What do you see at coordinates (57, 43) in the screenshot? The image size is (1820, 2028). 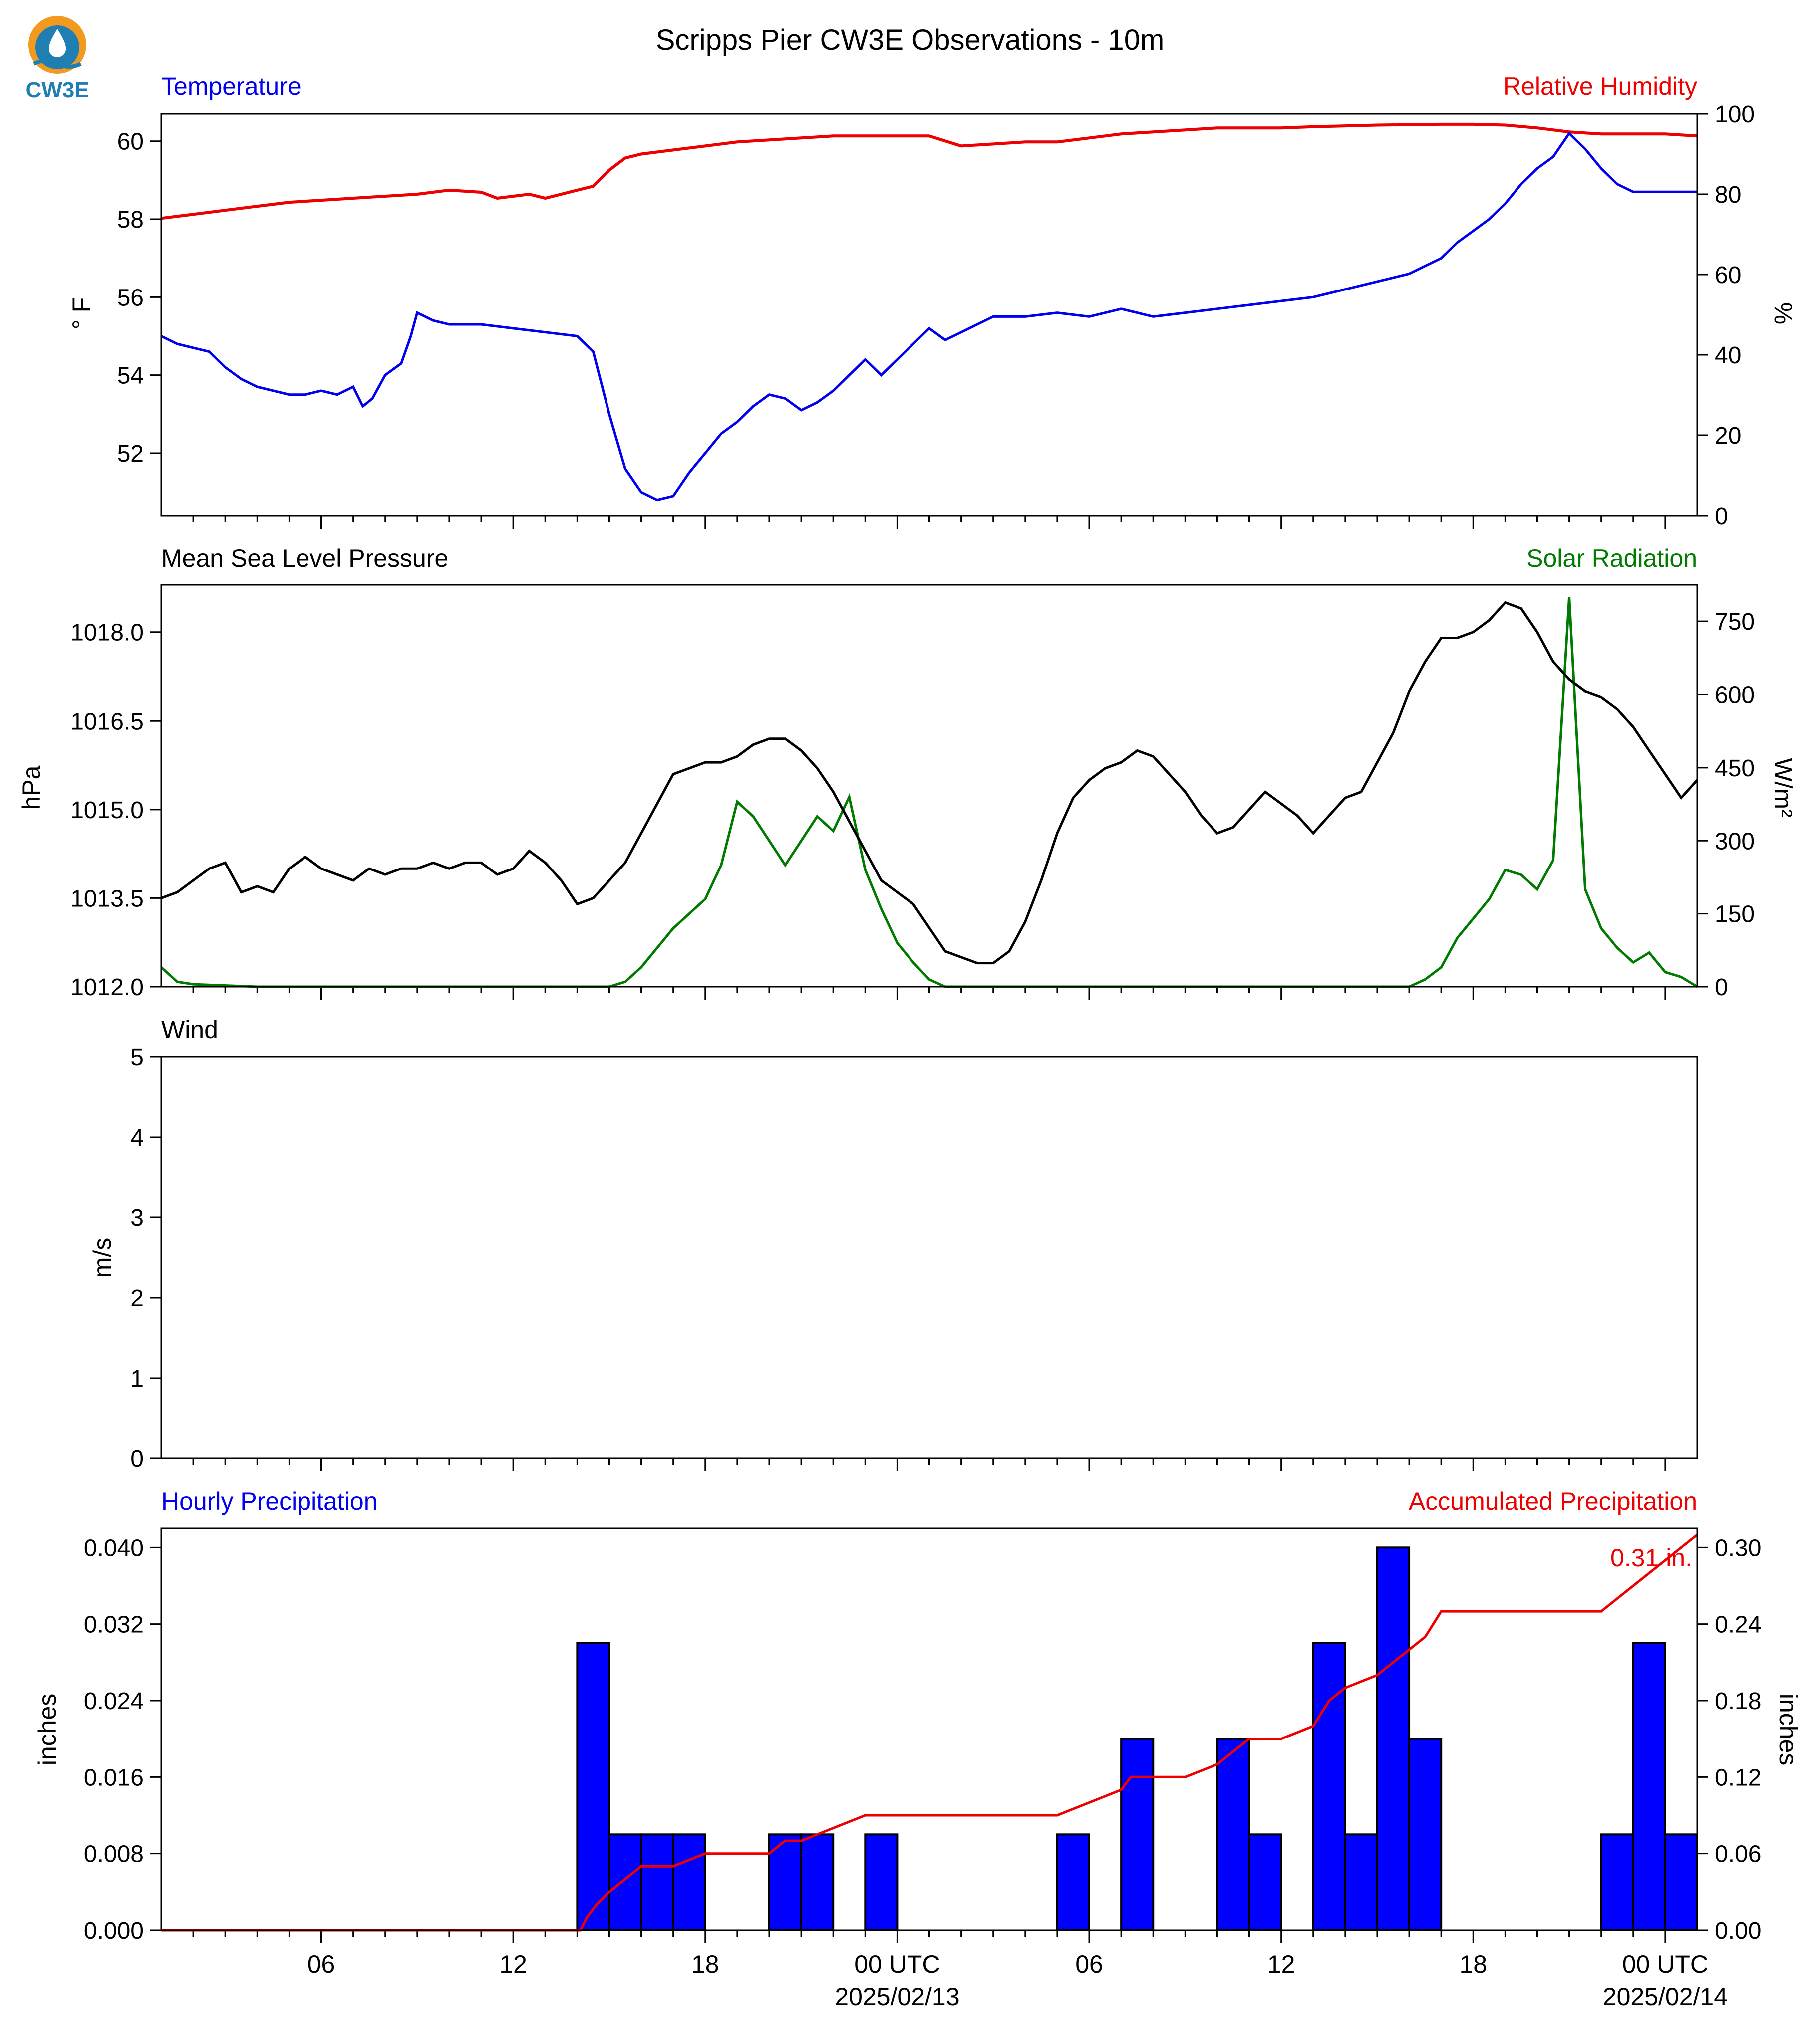 I see `logo-droplet-icon` at bounding box center [57, 43].